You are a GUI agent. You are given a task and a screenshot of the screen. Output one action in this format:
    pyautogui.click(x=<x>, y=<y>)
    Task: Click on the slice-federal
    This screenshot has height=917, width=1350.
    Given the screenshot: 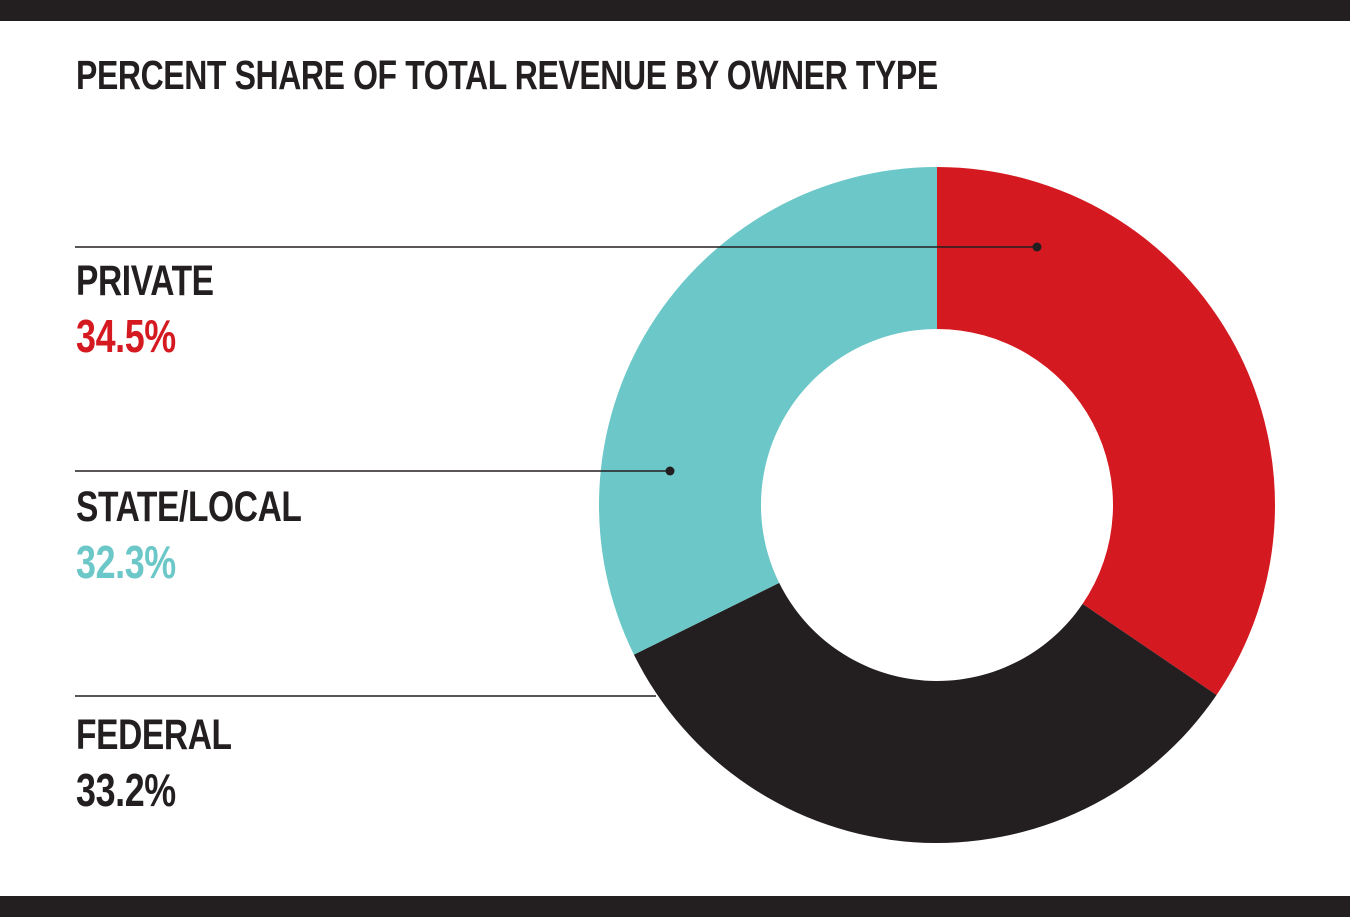 What is the action you would take?
    pyautogui.click(x=925, y=712)
    